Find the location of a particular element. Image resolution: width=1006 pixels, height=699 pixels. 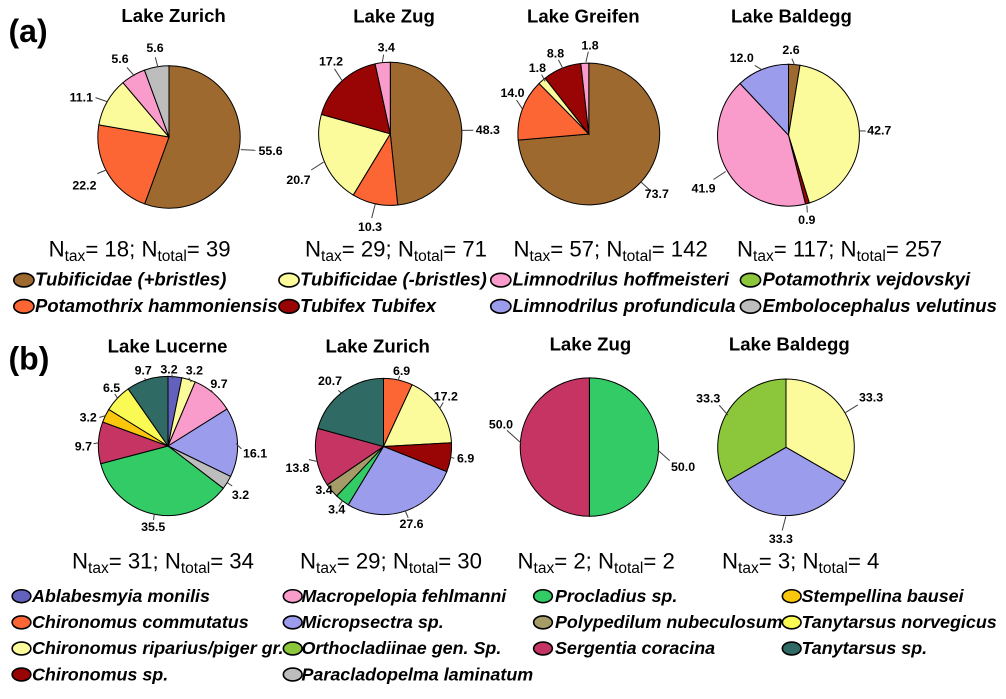

svg-text: Tubificidae (+bristles) is located at coordinates (130, 279).